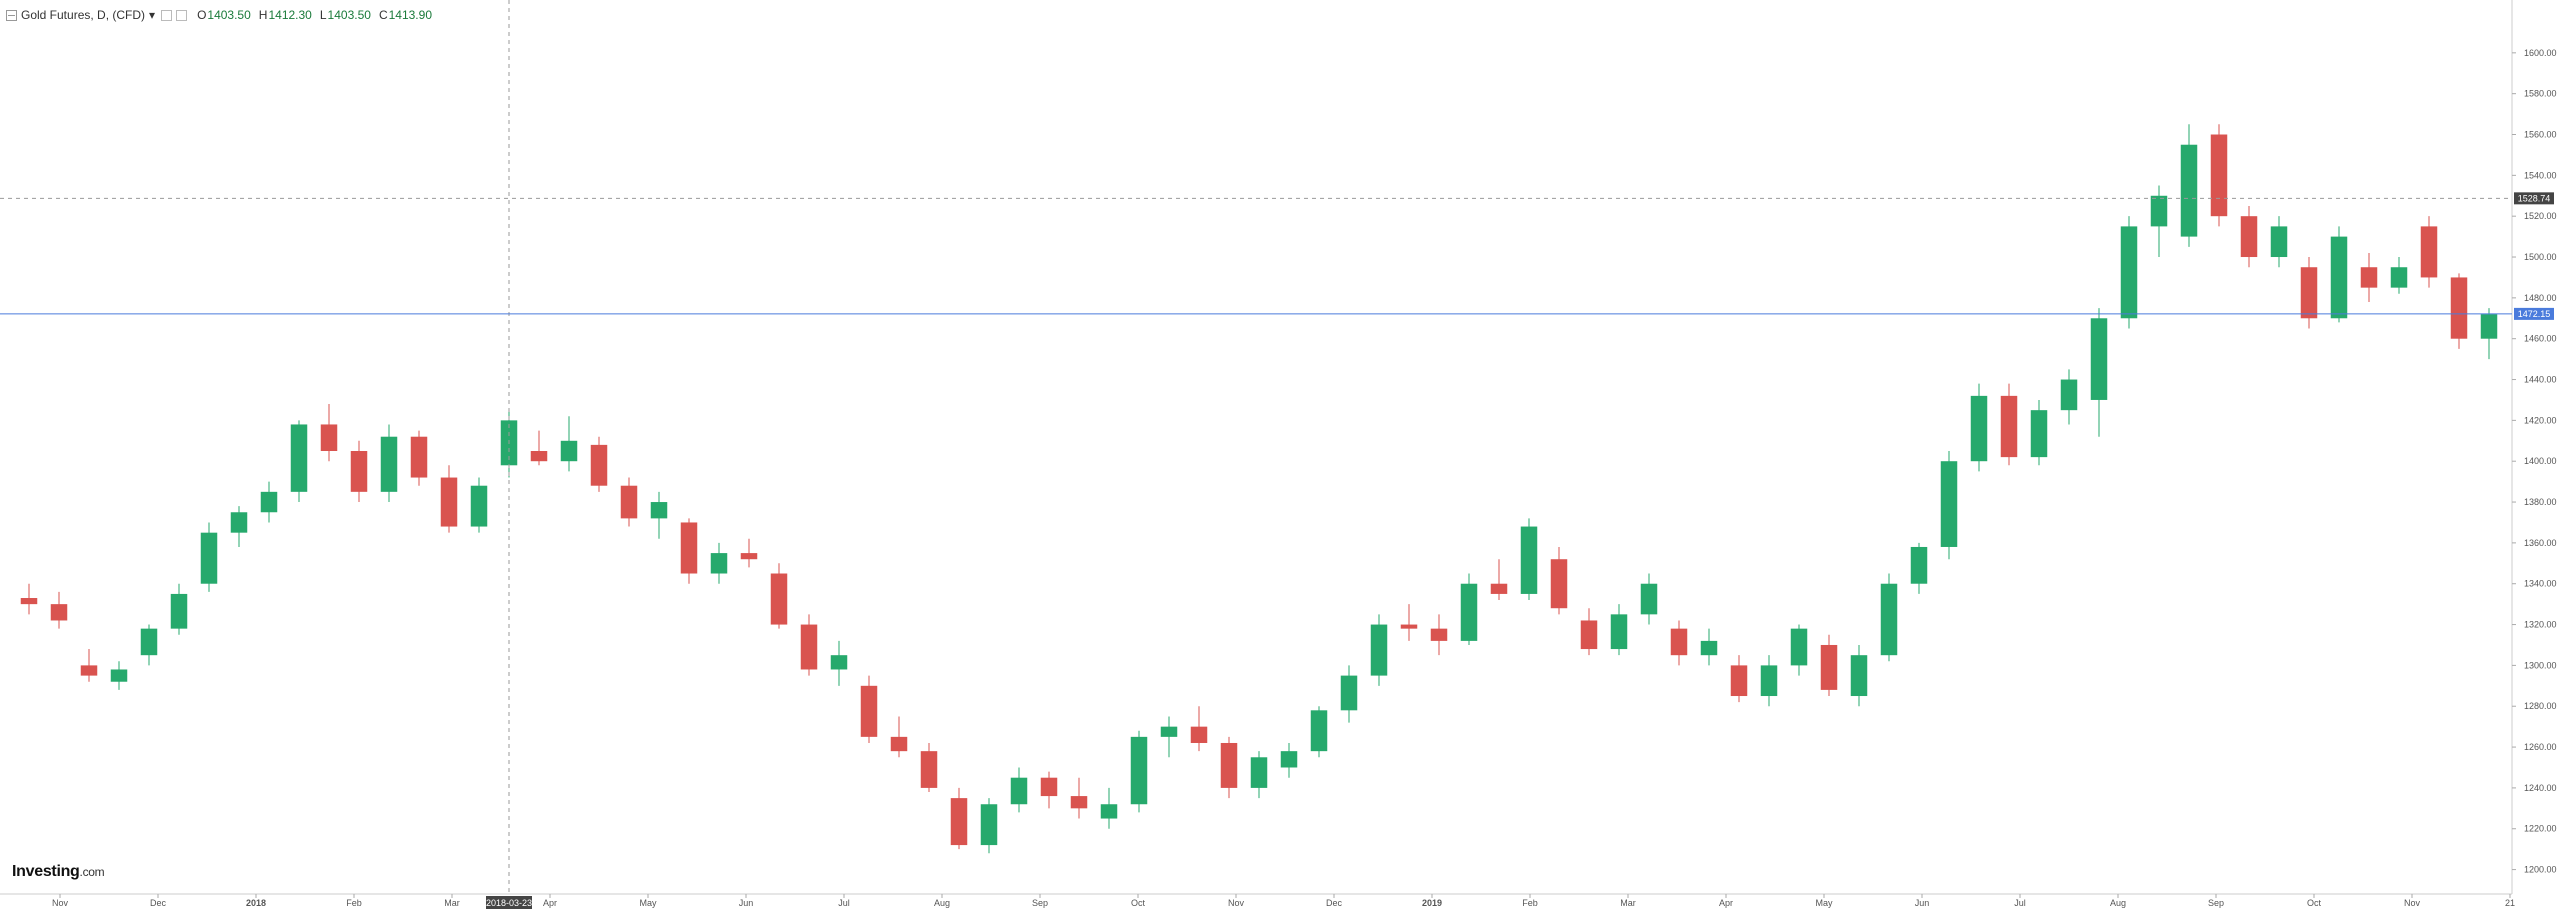 The height and width of the screenshot is (915, 2560). What do you see at coordinates (229, 15) in the screenshot?
I see `open-value: 1403.50` at bounding box center [229, 15].